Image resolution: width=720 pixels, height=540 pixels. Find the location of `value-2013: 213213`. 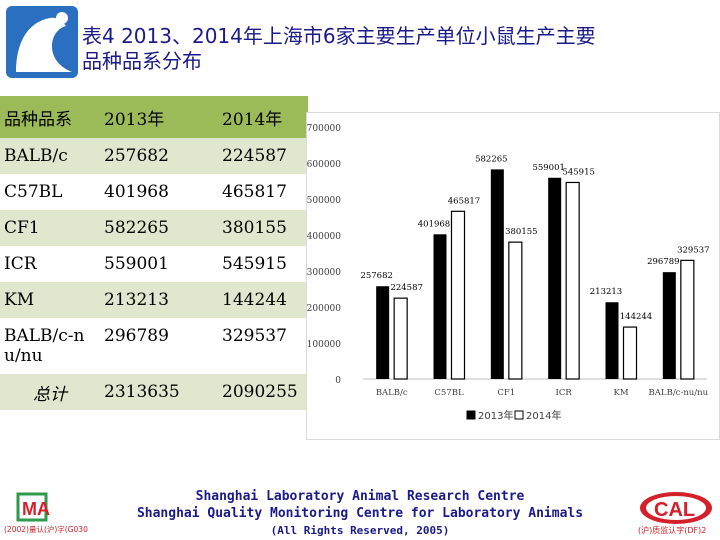

value-2013: 213213 is located at coordinates (149, 300).